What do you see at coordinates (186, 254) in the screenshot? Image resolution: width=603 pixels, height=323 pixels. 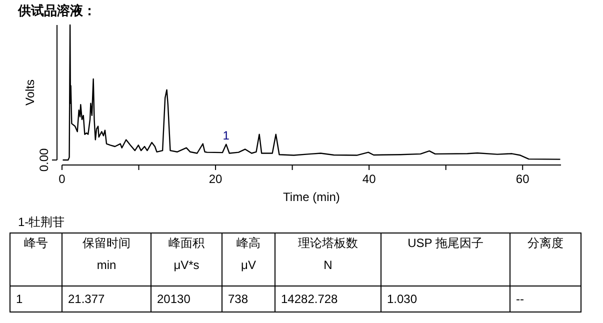 I see `category-label: 峰面积 μV*s` at bounding box center [186, 254].